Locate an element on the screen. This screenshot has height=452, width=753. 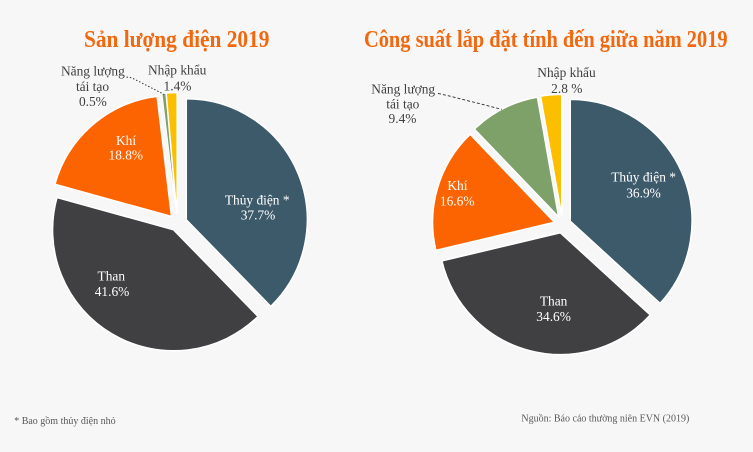
svg-text: 41.6% is located at coordinates (112, 291).